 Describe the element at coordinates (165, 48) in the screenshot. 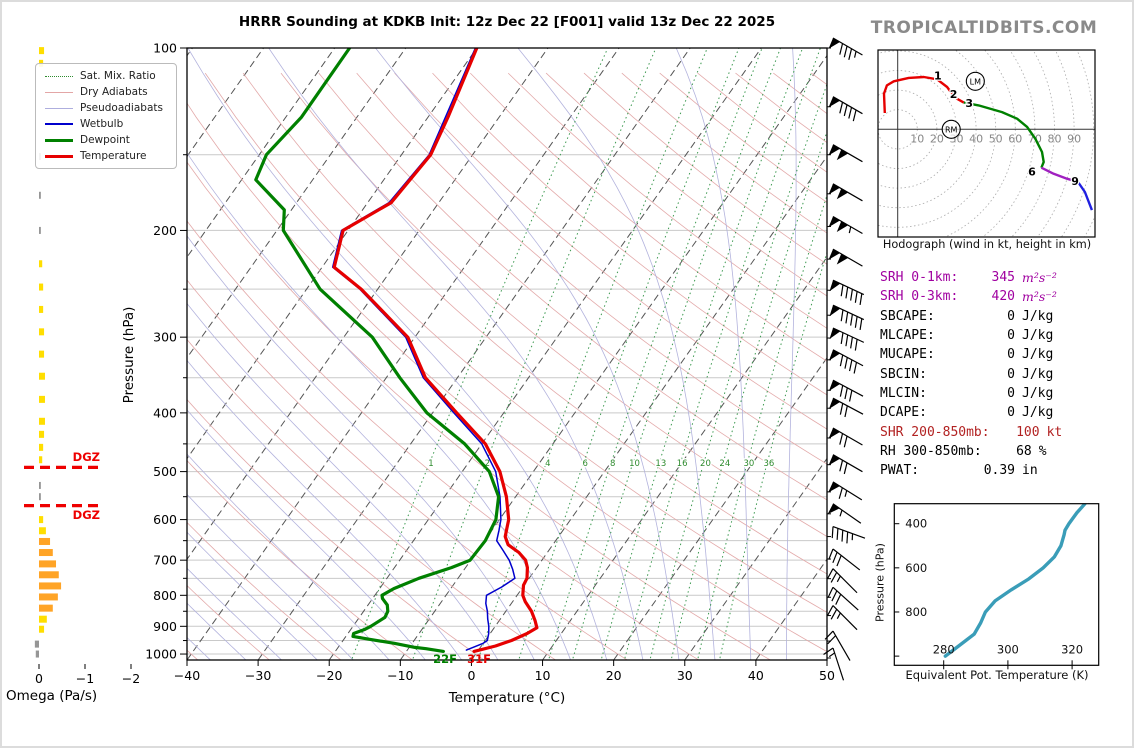

I see `svg-text: 100` at that location.